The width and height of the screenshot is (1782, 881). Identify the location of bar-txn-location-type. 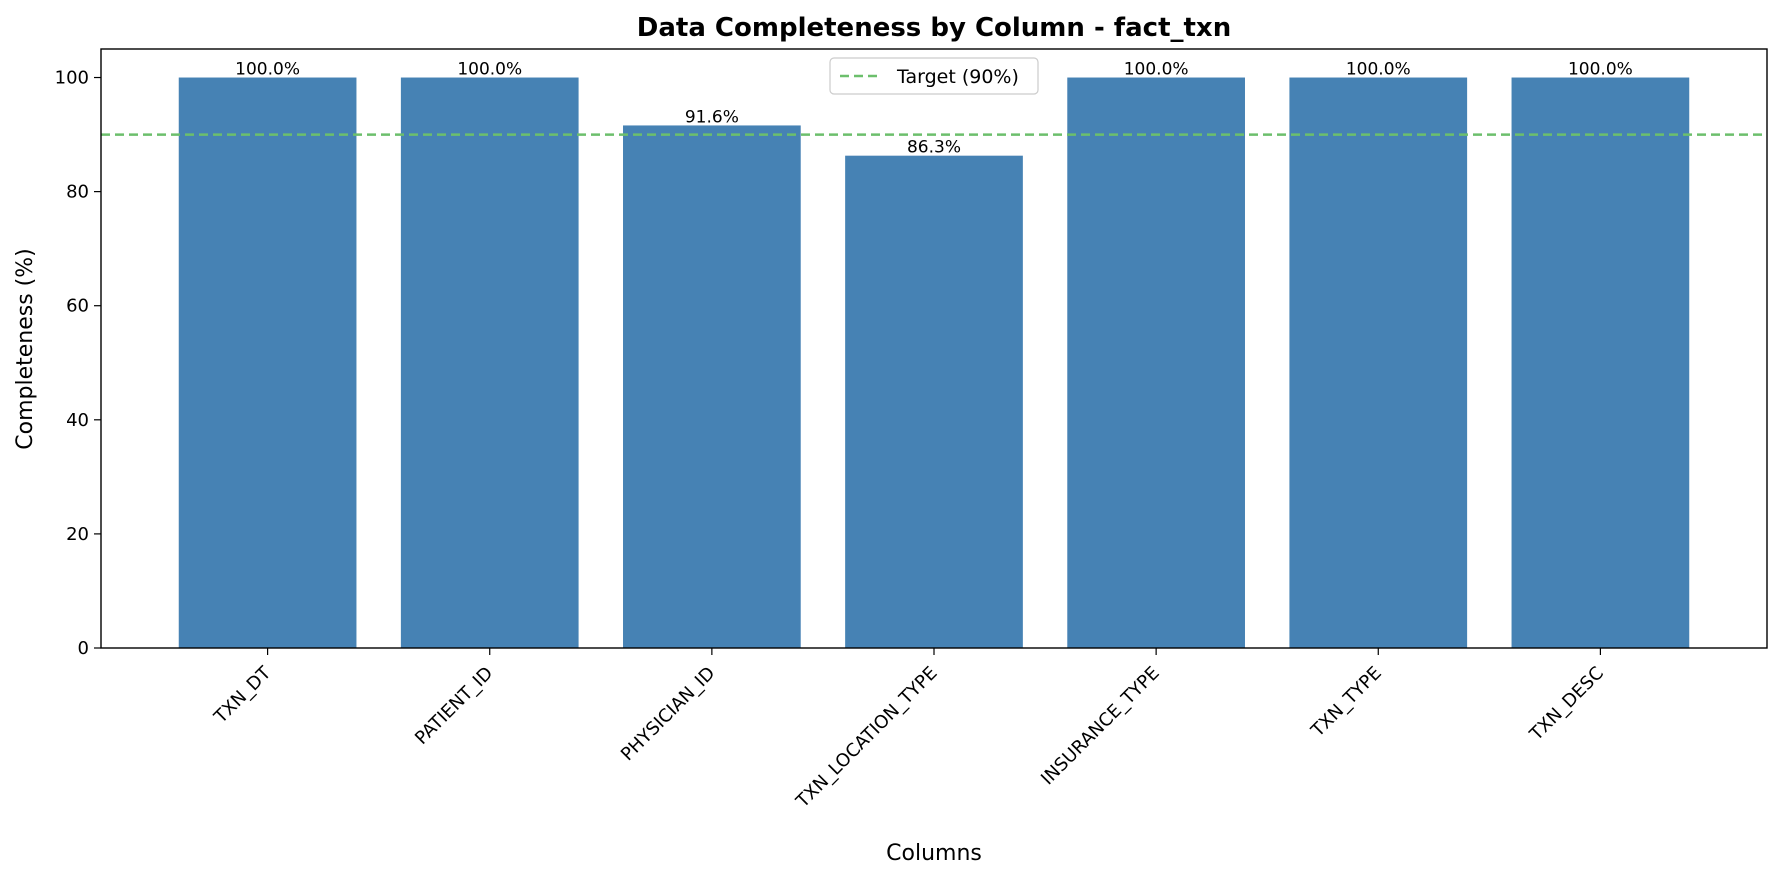
(934, 401).